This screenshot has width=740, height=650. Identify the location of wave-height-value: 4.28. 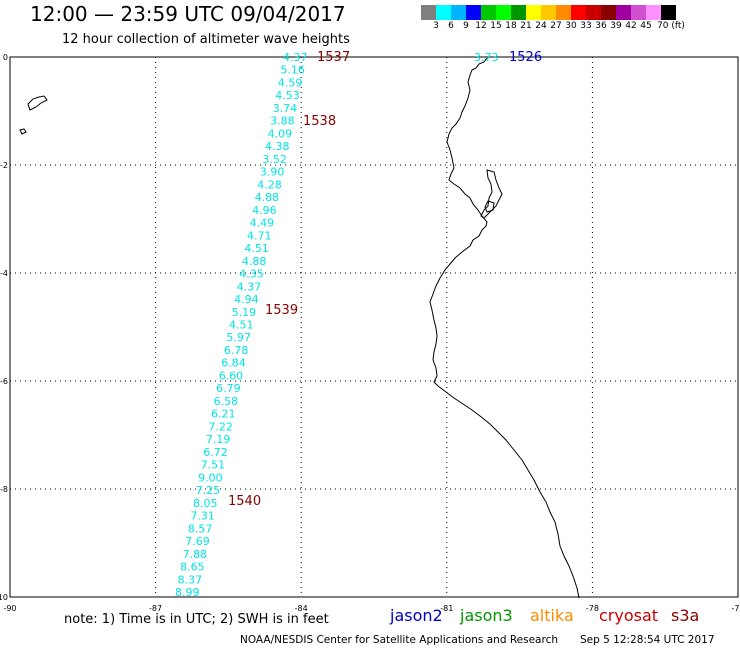
(269, 184).